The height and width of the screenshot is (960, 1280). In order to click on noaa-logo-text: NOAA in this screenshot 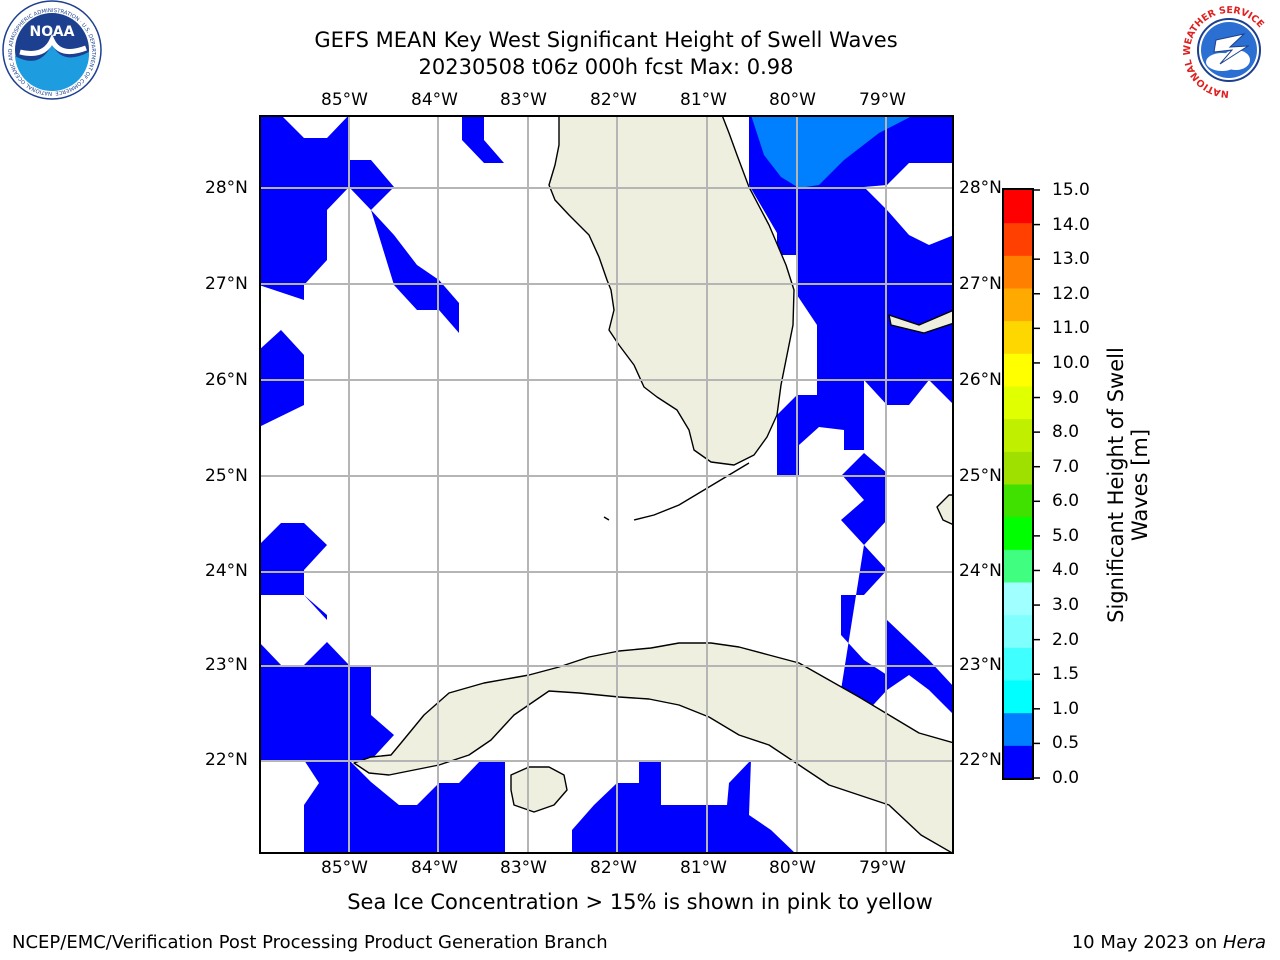, I will do `click(52, 32)`.